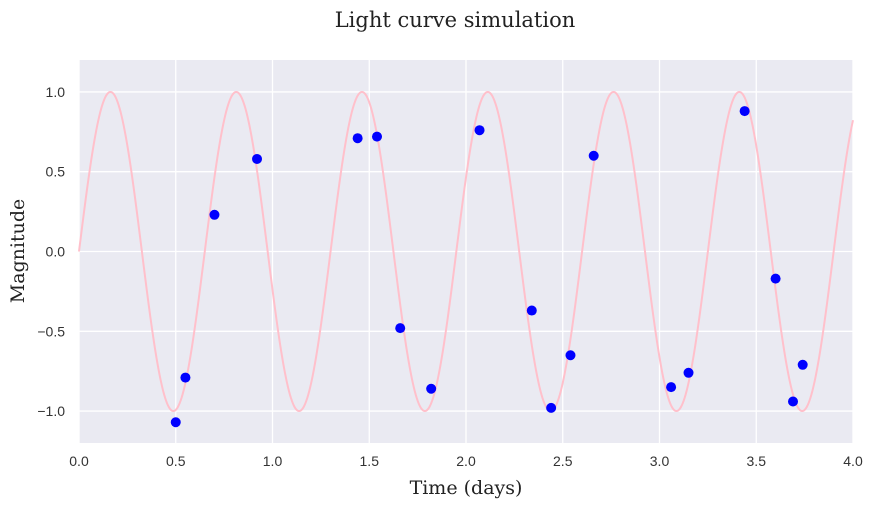  Describe the element at coordinates (660, 461) in the screenshot. I see `x-tick-label: 3.0` at that location.